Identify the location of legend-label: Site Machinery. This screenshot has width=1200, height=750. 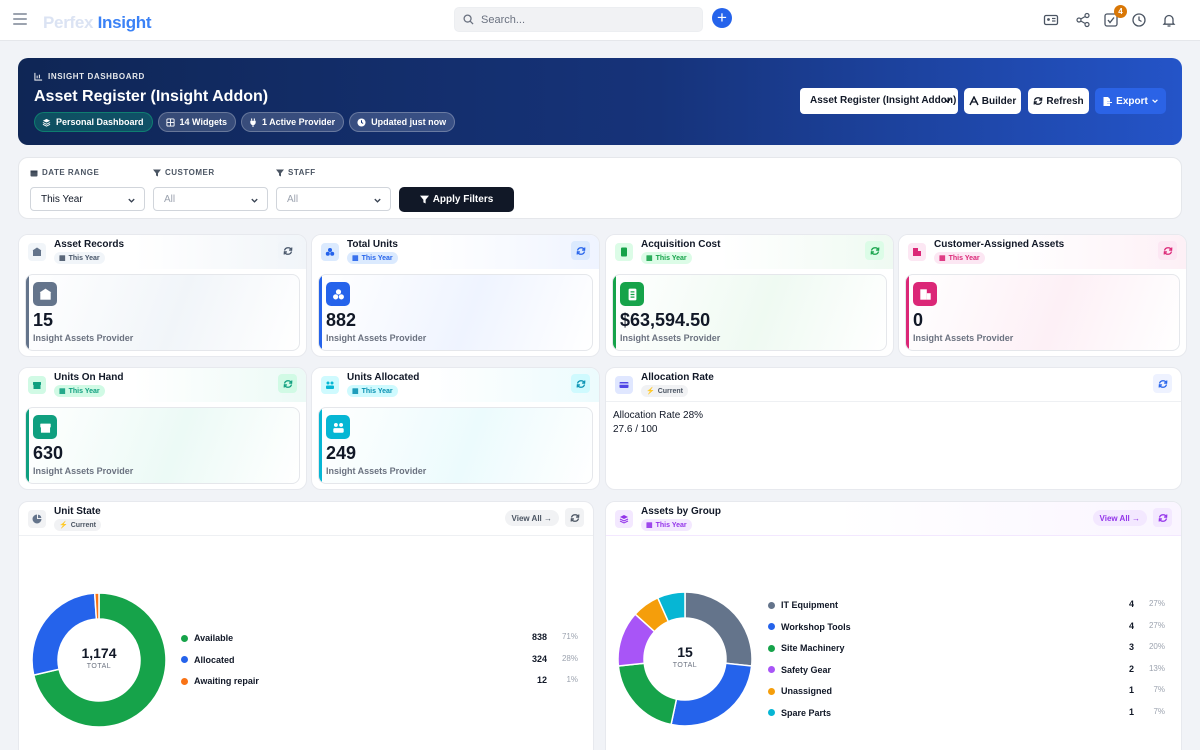
(813, 648).